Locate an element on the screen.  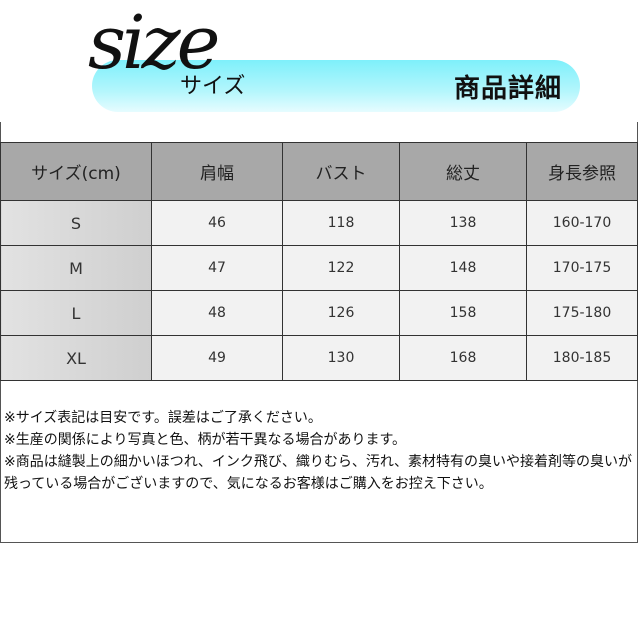
table-row: XL 49 130 168 180-185 is located at coordinates (319, 358).